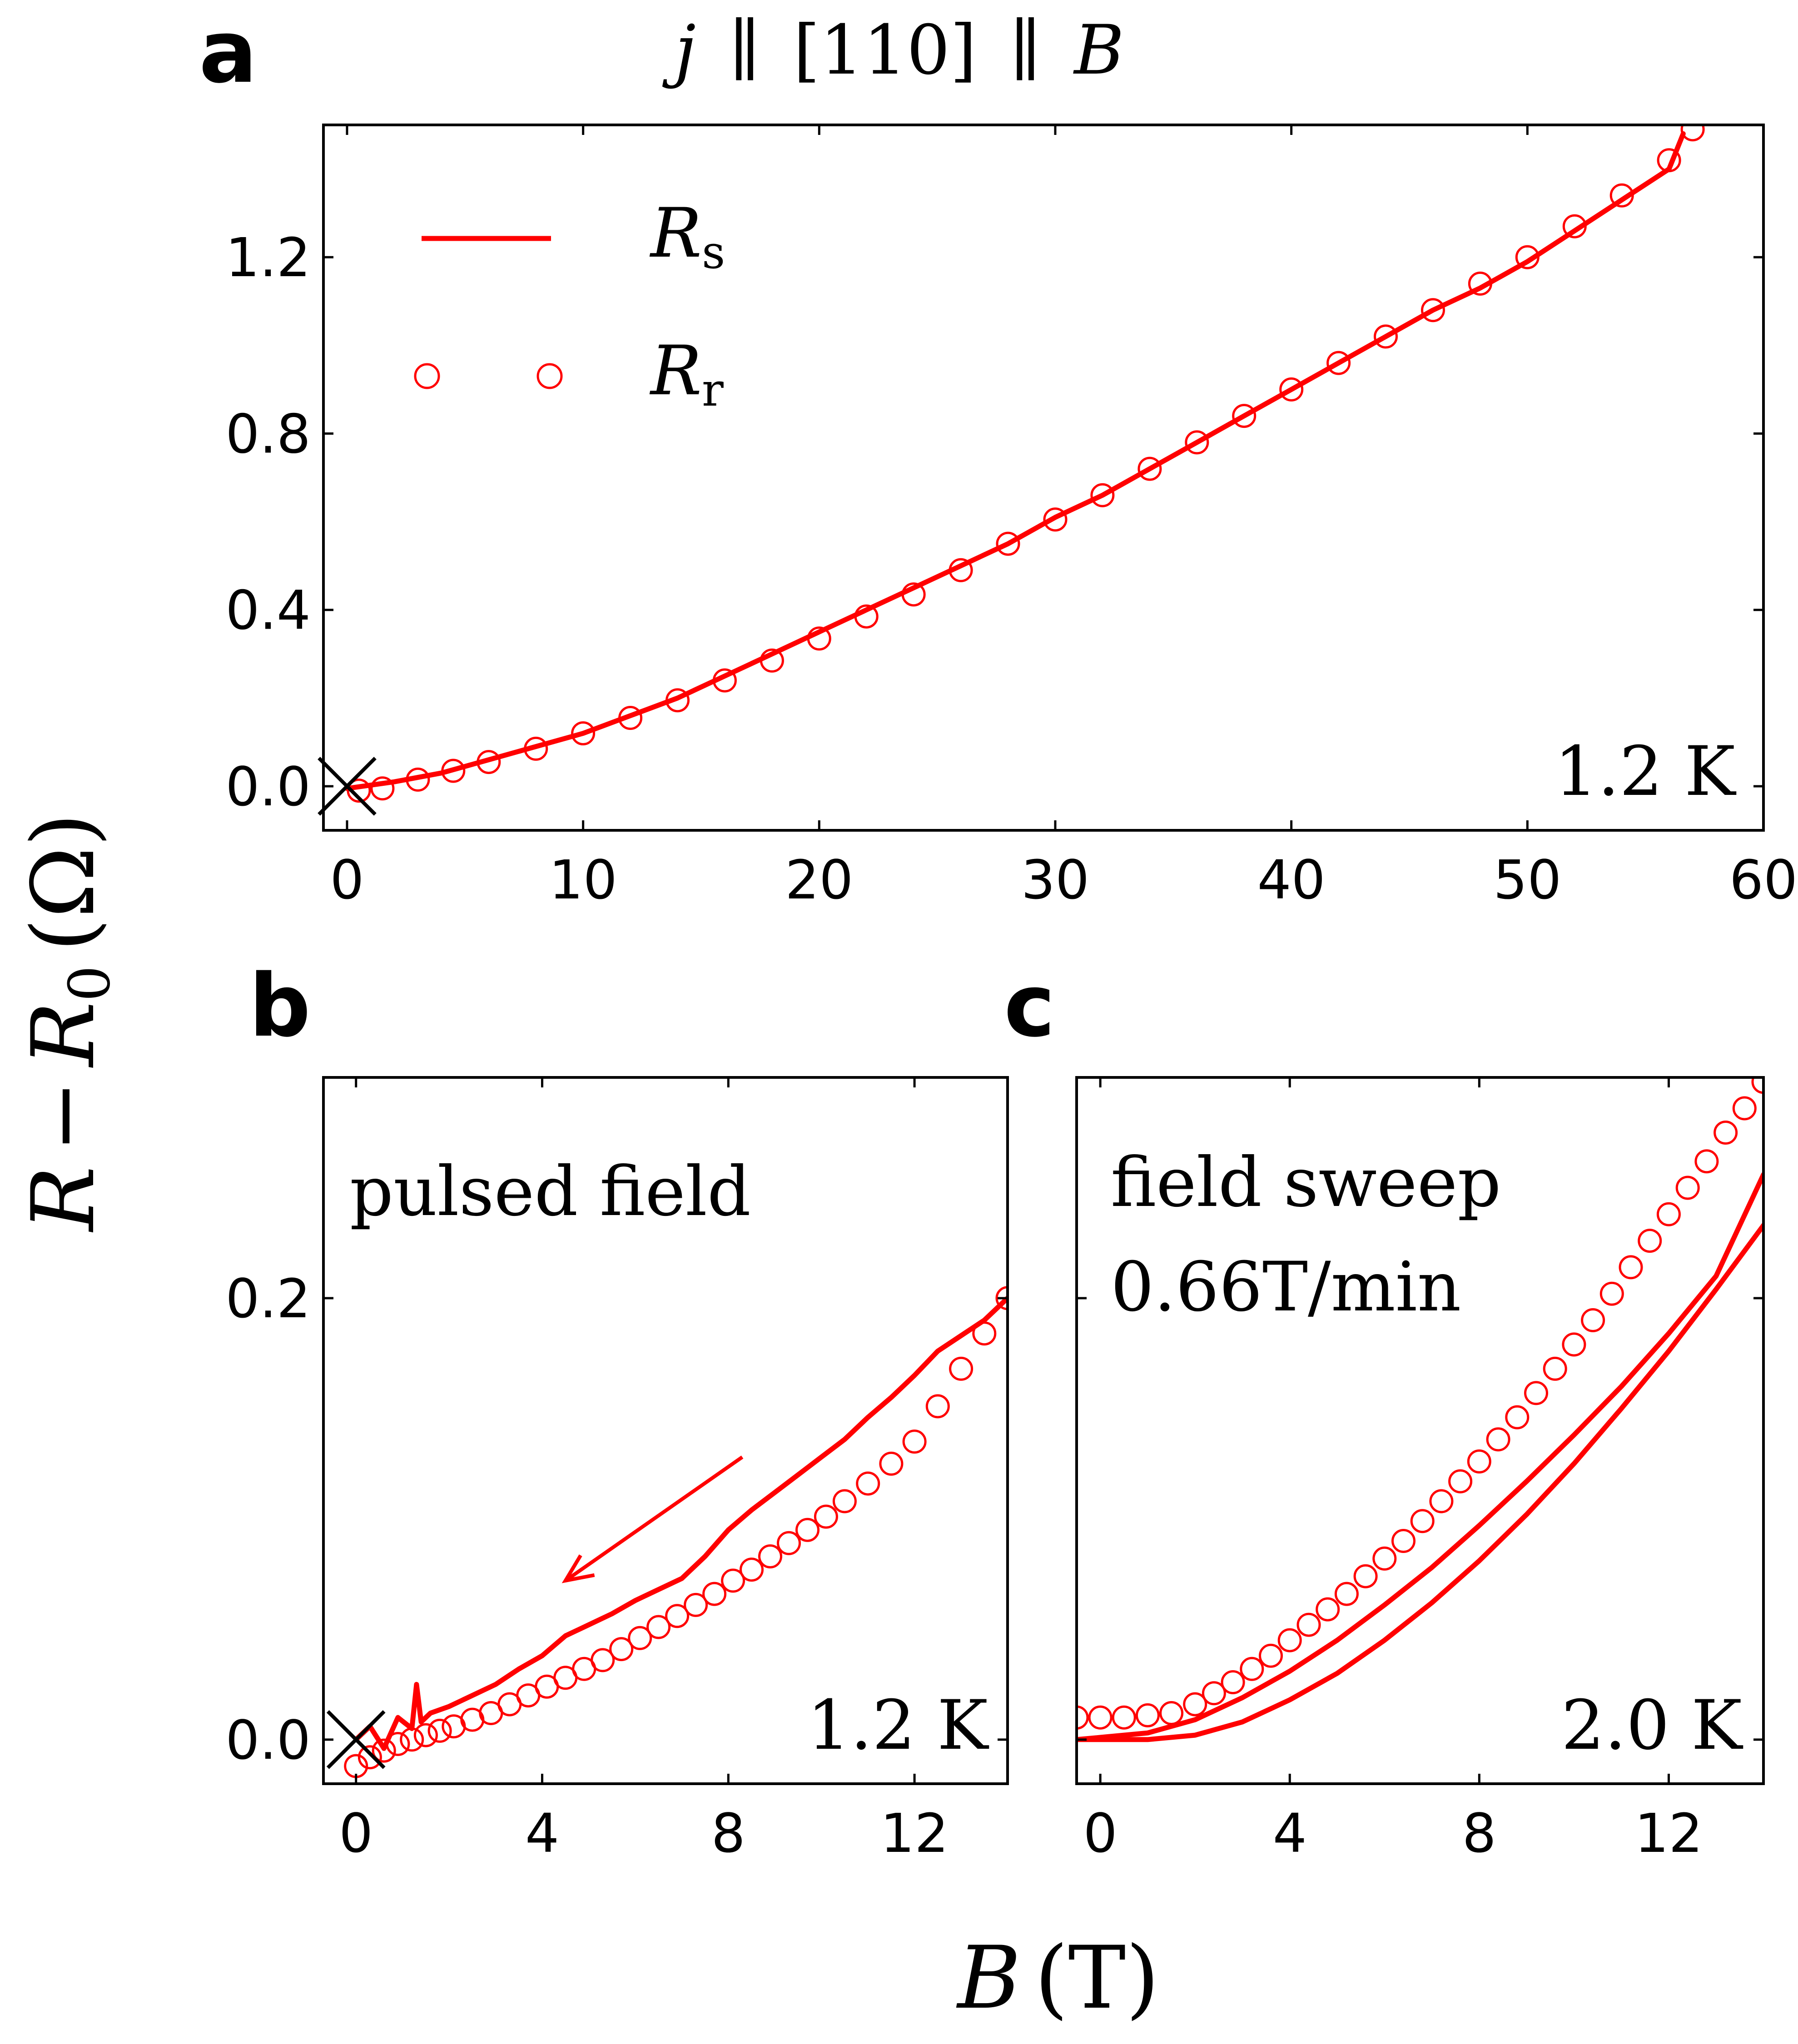  What do you see at coordinates (1286, 1288) in the screenshot?
I see `panel-c-sweep-rate: 0.66T/min` at bounding box center [1286, 1288].